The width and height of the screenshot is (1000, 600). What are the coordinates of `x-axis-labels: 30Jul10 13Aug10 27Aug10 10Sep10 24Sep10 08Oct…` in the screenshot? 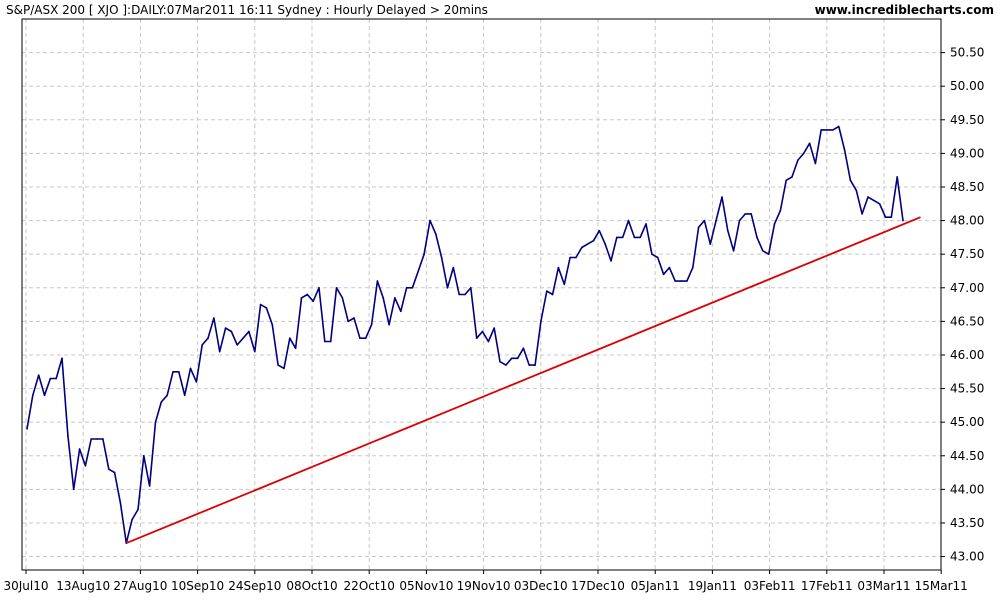 It's located at (485, 586).